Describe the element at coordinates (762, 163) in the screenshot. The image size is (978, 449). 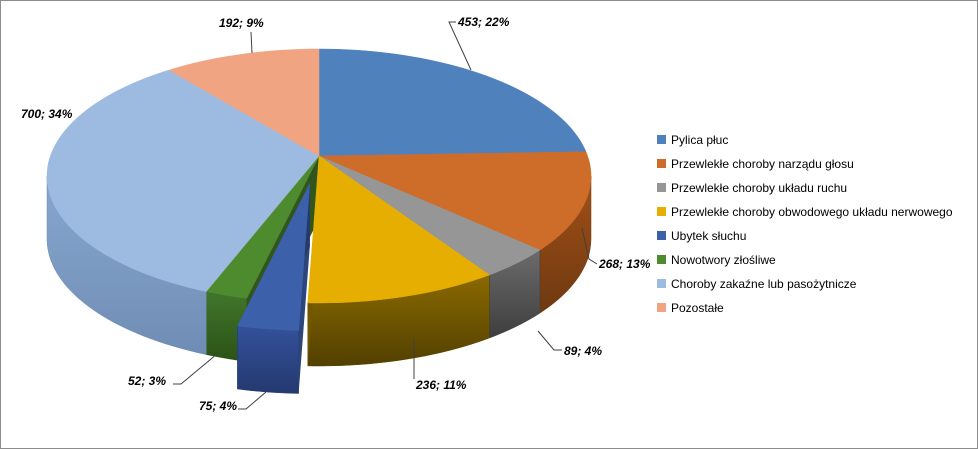
I see `legend-label: Przewlekłe choroby narządu głosu` at that location.